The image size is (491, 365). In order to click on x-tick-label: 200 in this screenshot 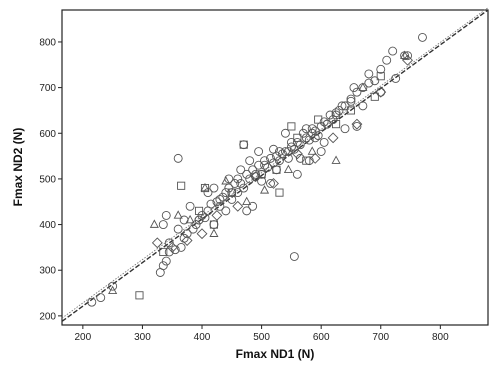, I will do `click(83, 337)`.